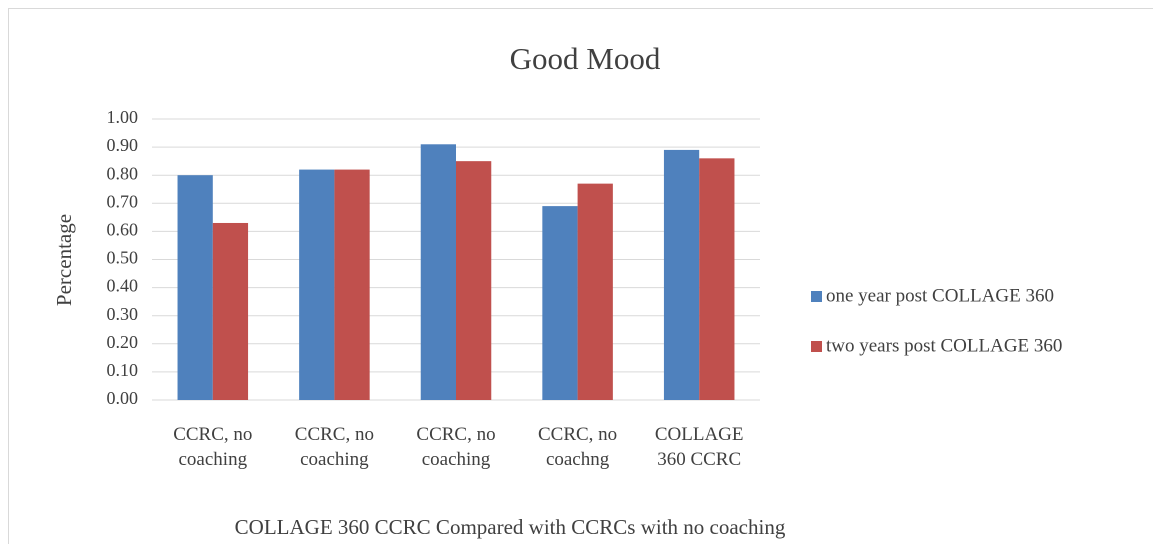 This screenshot has width=1153, height=544. What do you see at coordinates (699, 447) in the screenshot?
I see `x-tick-label: COLLAGE 360 CCRC` at bounding box center [699, 447].